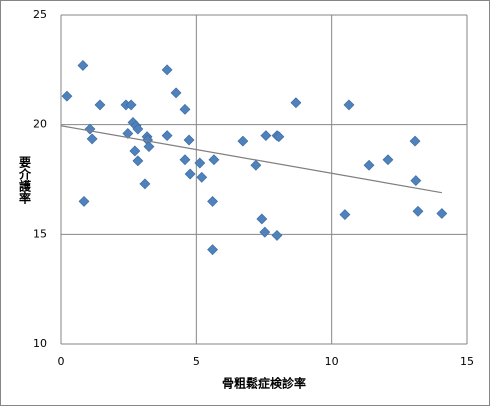 The image size is (490, 406). I want to click on y-tick-label: 20, so click(40, 124).